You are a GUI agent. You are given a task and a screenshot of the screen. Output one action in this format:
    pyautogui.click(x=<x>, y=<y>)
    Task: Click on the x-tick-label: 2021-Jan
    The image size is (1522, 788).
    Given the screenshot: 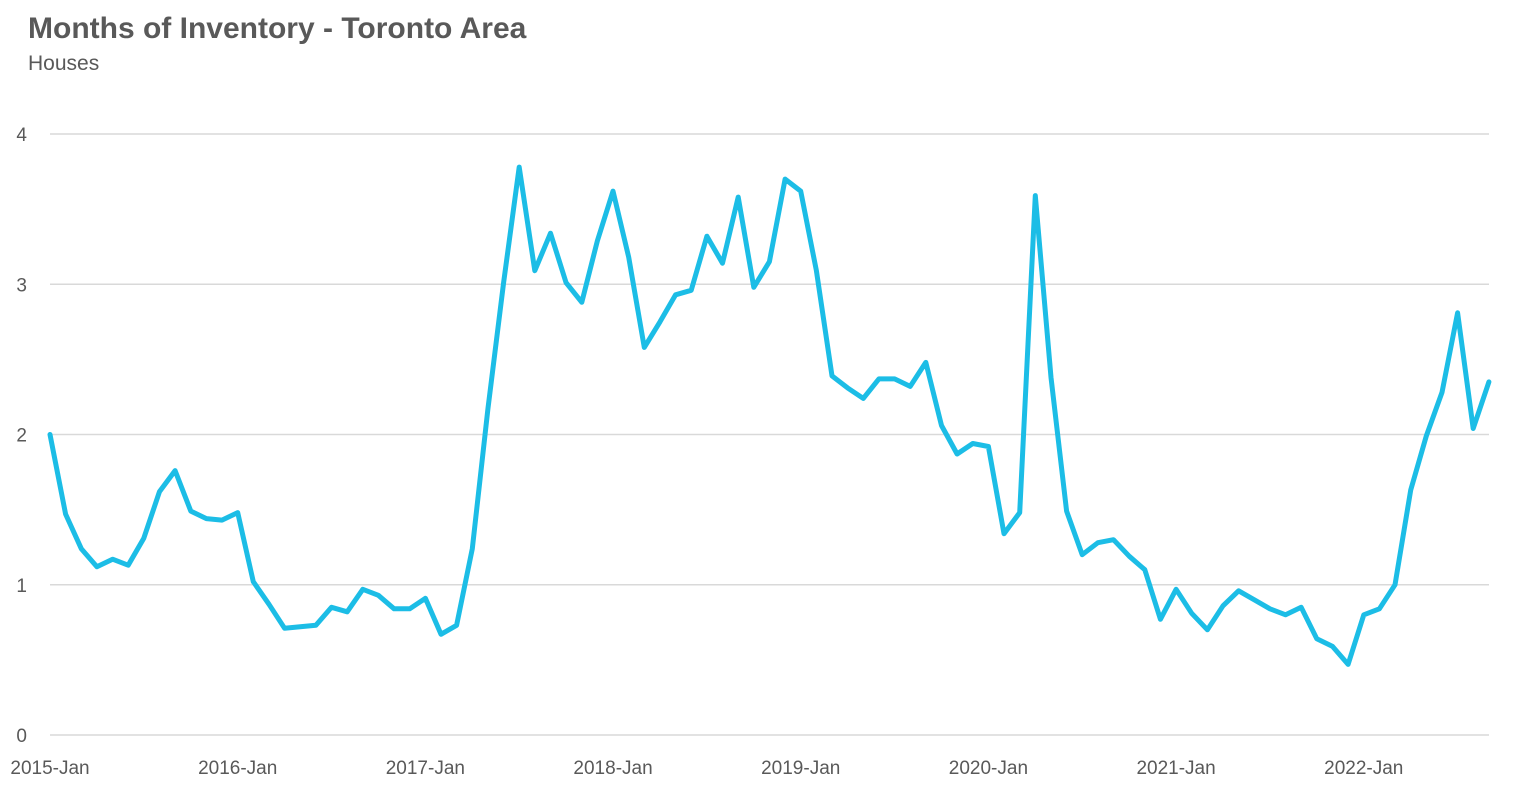 What is the action you would take?
    pyautogui.click(x=1175, y=768)
    